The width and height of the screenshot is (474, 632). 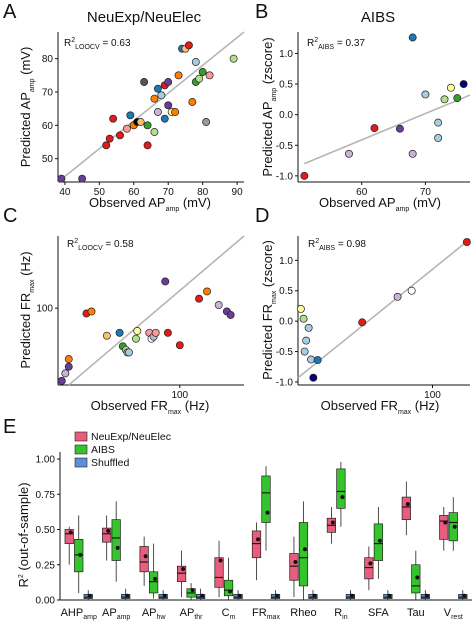 I want to click on panel-a-plot: 40 50 60 70 80 90 50 60 70 80, so click(x=143, y=114).